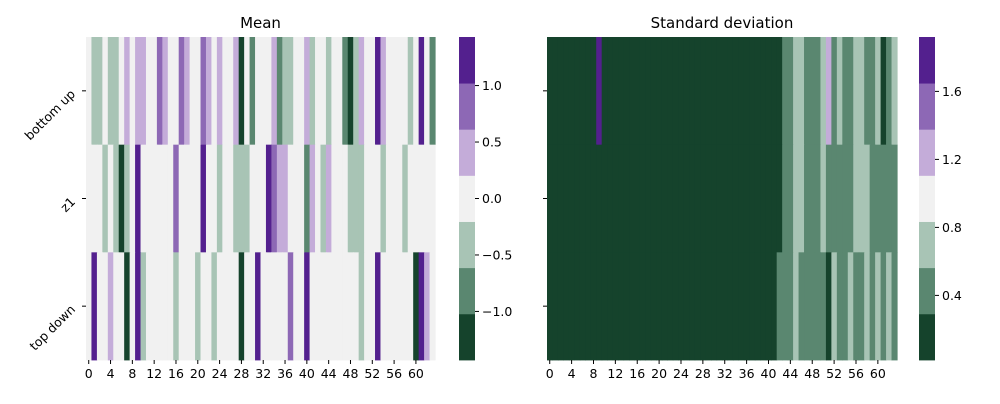  What do you see at coordinates (394, 373) in the screenshot?
I see `mean-x-tick-label: 56` at bounding box center [394, 373].